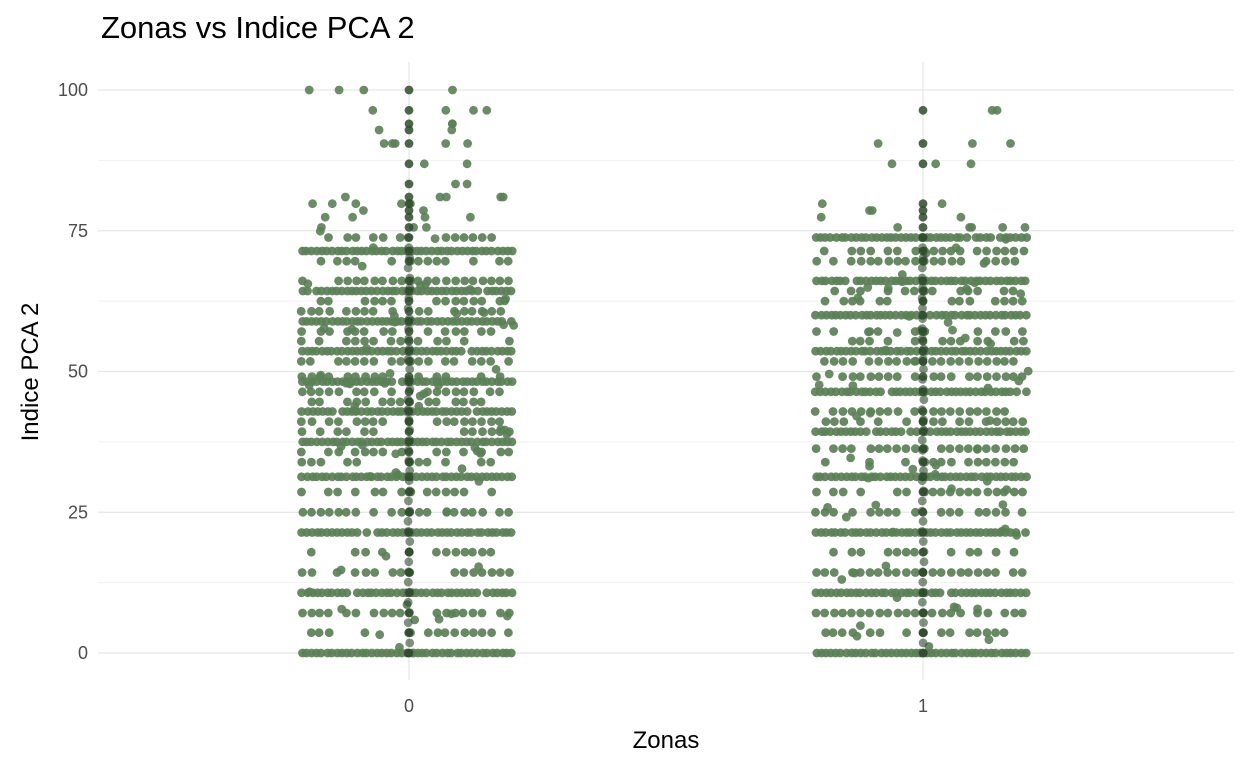 Image resolution: width=1248 pixels, height=768 pixels. Describe the element at coordinates (78, 231) in the screenshot. I see `y-tick-label: 75` at that location.